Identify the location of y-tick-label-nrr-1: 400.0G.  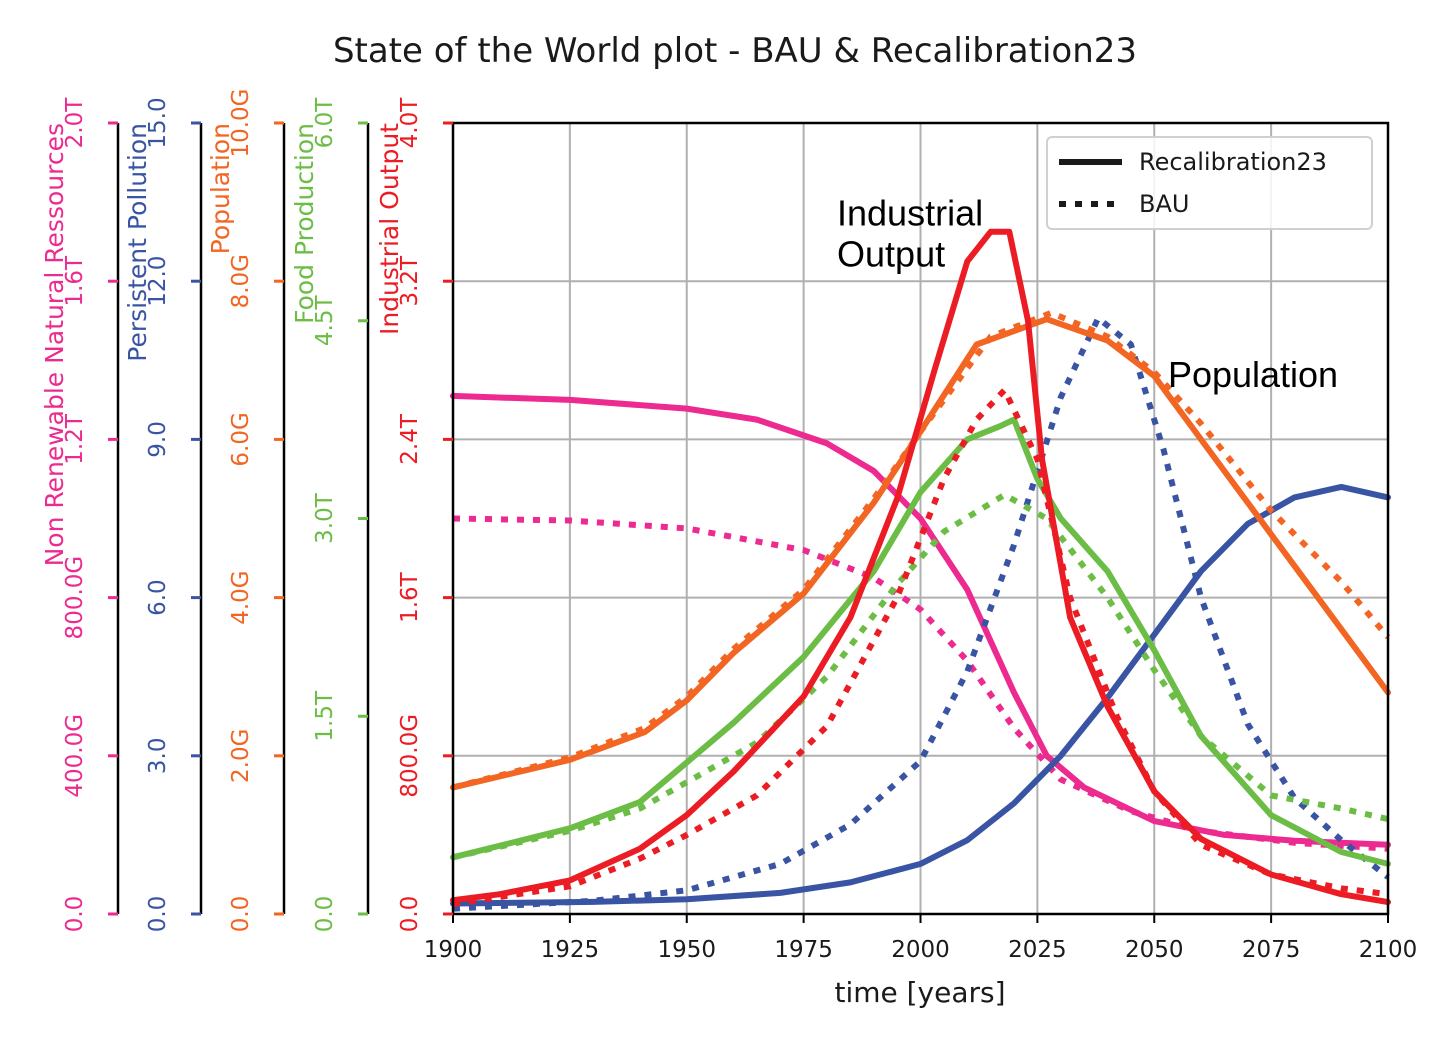
(75, 756).